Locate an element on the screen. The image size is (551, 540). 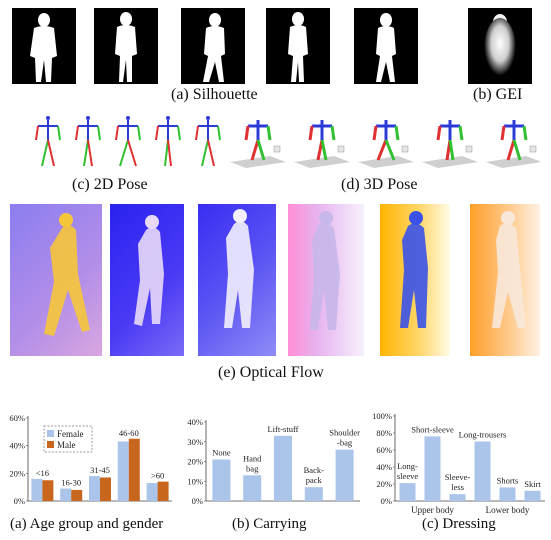
group-label-upper: Upper body is located at coordinates (432, 510).